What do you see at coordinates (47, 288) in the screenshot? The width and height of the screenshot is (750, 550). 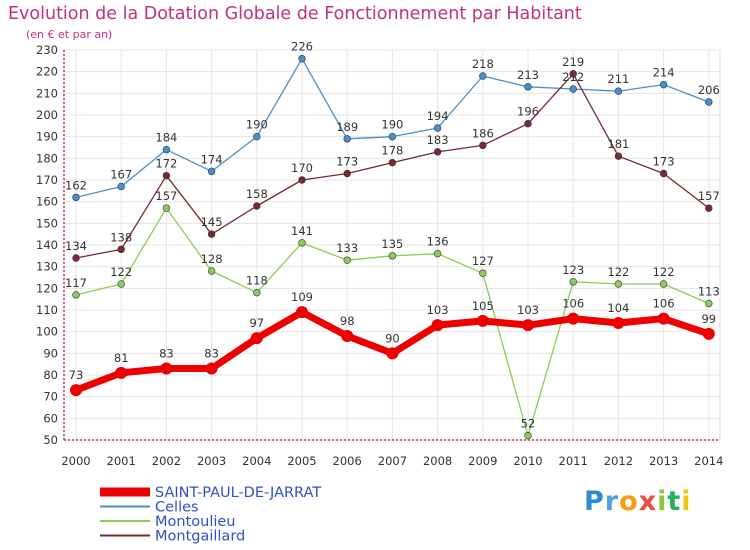 I see `y-tick-label: 120` at bounding box center [47, 288].